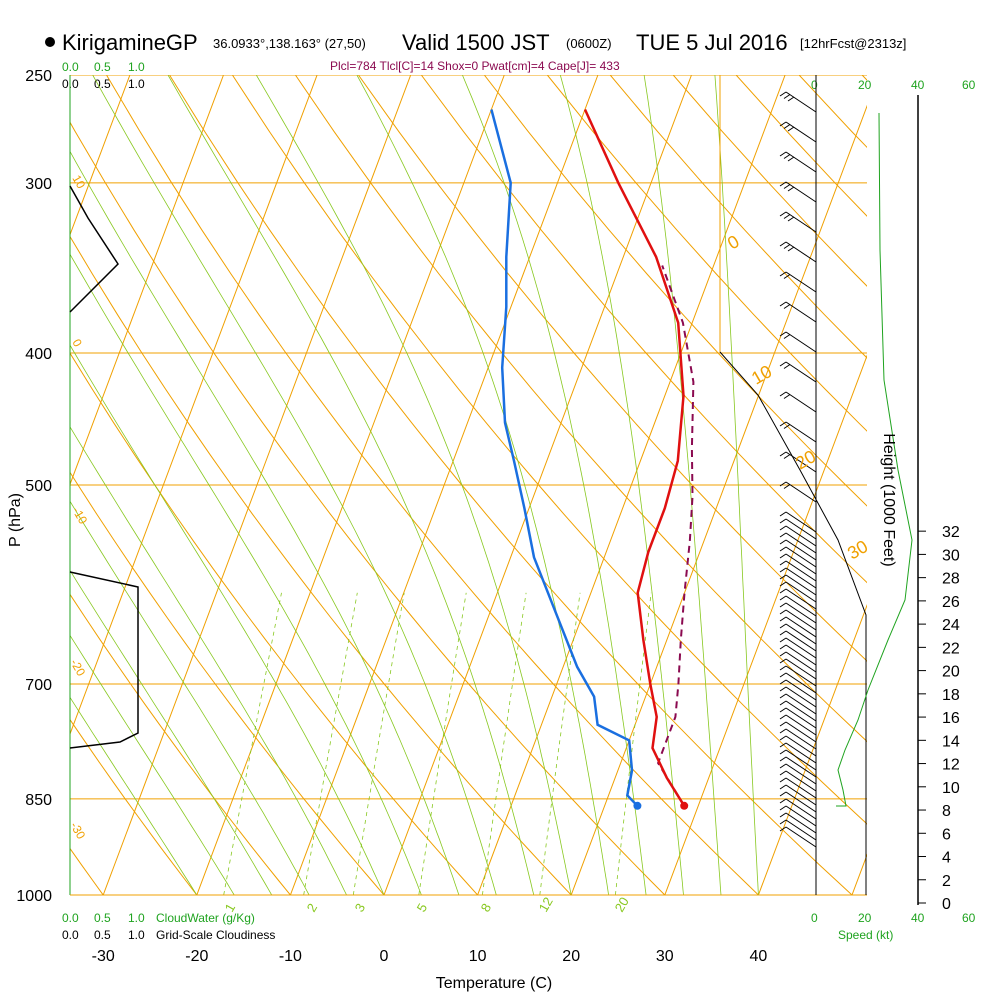  Describe the element at coordinates (70, 935) in the screenshot. I see `cloudiness-scale-bottom-0: 0.0` at that location.